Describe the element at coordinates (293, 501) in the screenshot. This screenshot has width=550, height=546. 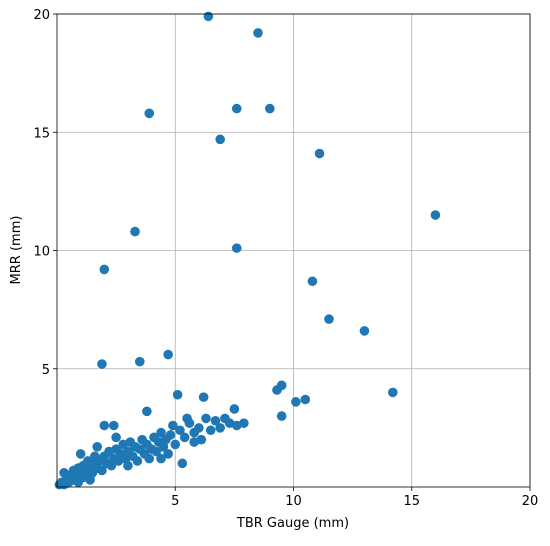
I see `x-tick-label: 10` at that location.